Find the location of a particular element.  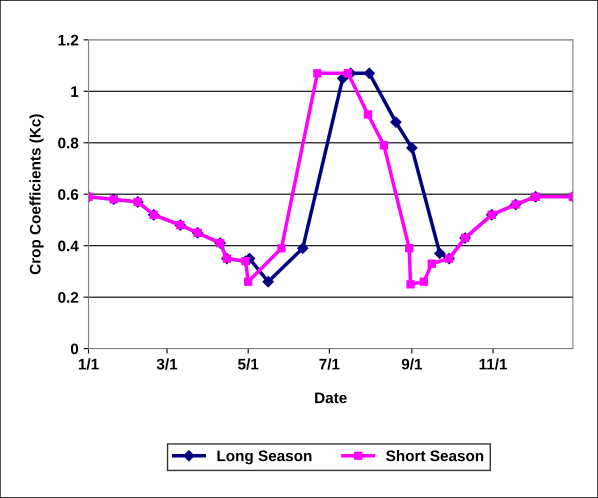

y-tick-label: 0.2 is located at coordinates (68, 297).